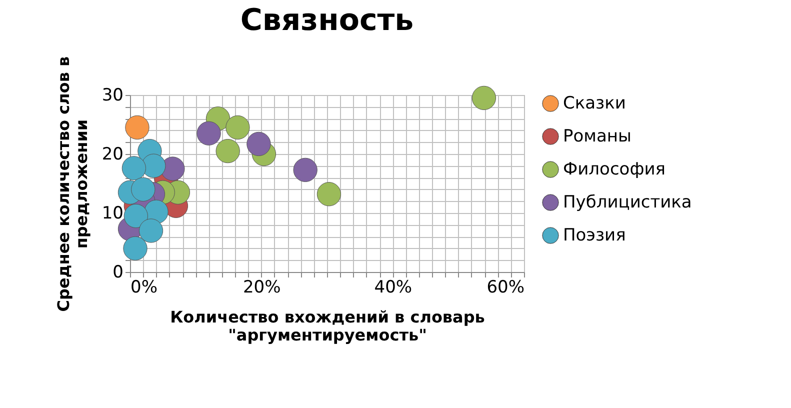 This screenshot has width=791, height=408. Describe the element at coordinates (594, 104) in the screenshot. I see `legend-label: Сказки` at that location.